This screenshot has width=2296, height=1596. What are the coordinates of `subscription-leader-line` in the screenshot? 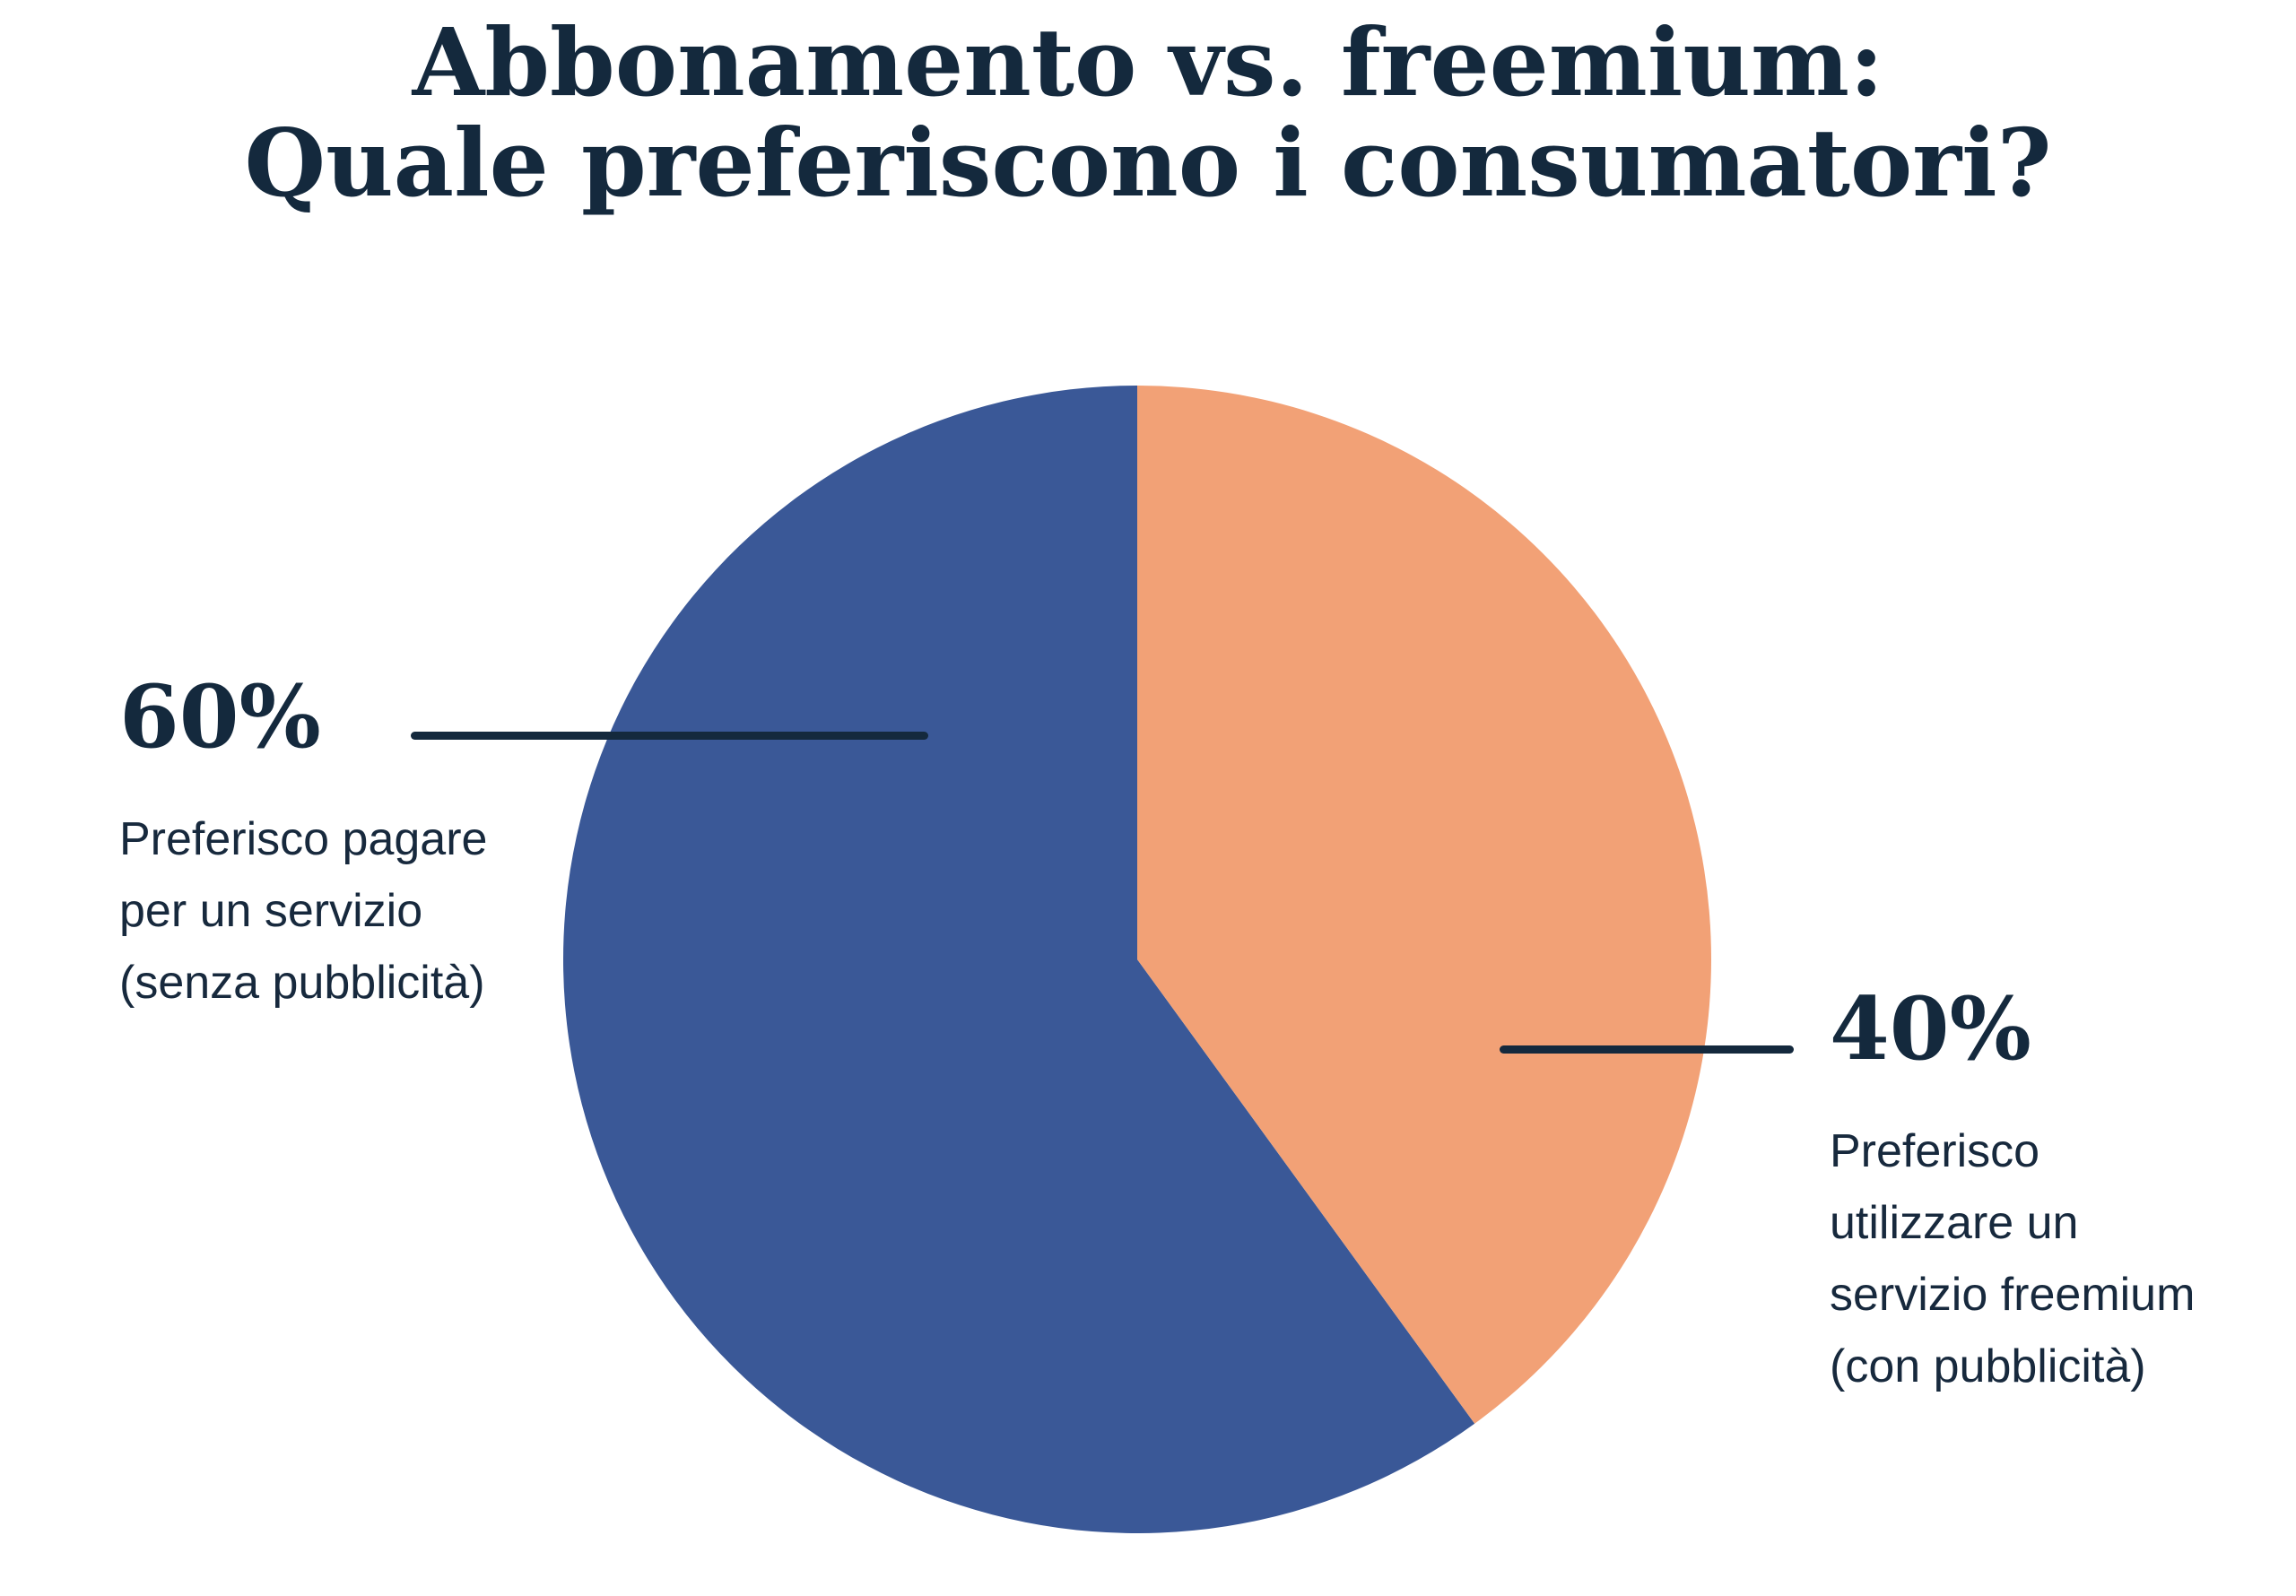 It's located at (669, 736).